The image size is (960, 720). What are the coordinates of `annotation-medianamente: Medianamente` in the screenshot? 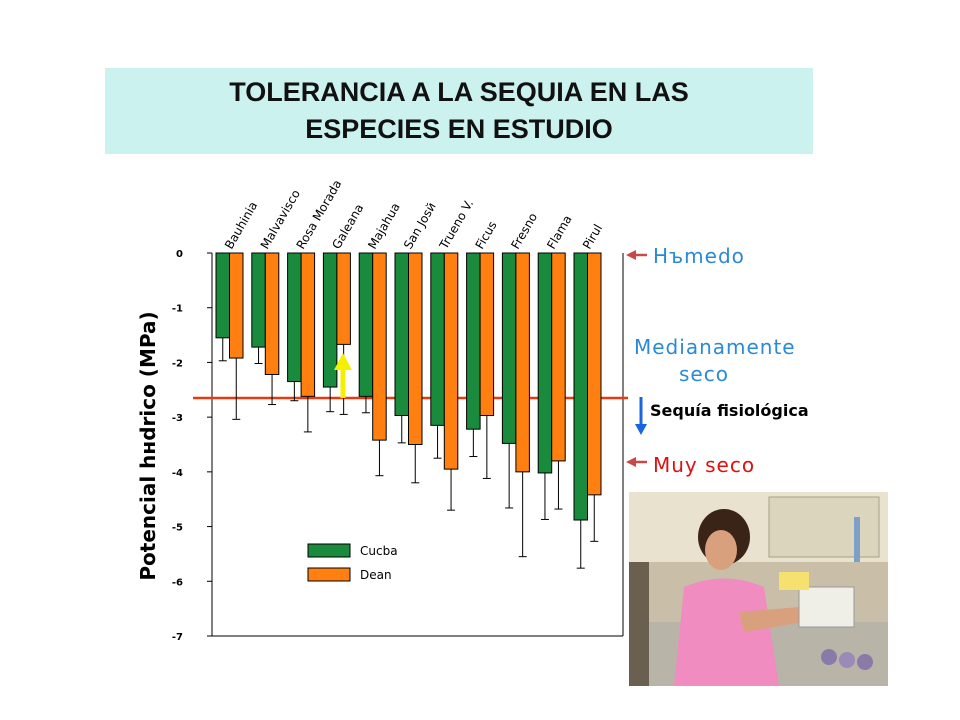 It's located at (715, 347).